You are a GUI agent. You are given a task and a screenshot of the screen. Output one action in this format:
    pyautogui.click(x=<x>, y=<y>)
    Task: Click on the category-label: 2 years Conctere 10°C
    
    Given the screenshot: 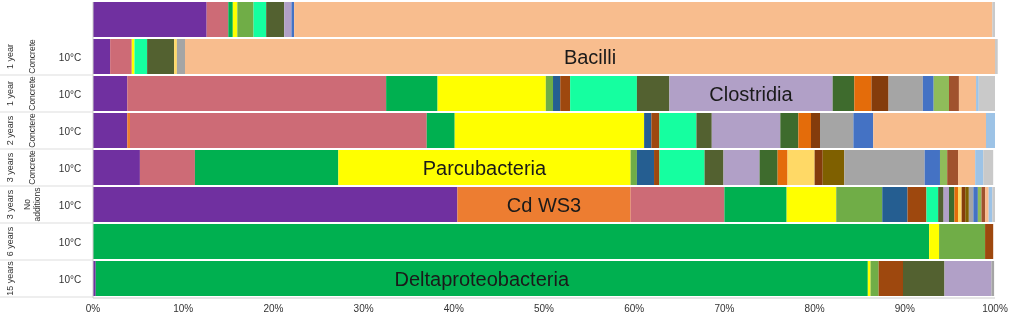 What is the action you would take?
    pyautogui.click(x=43, y=130)
    